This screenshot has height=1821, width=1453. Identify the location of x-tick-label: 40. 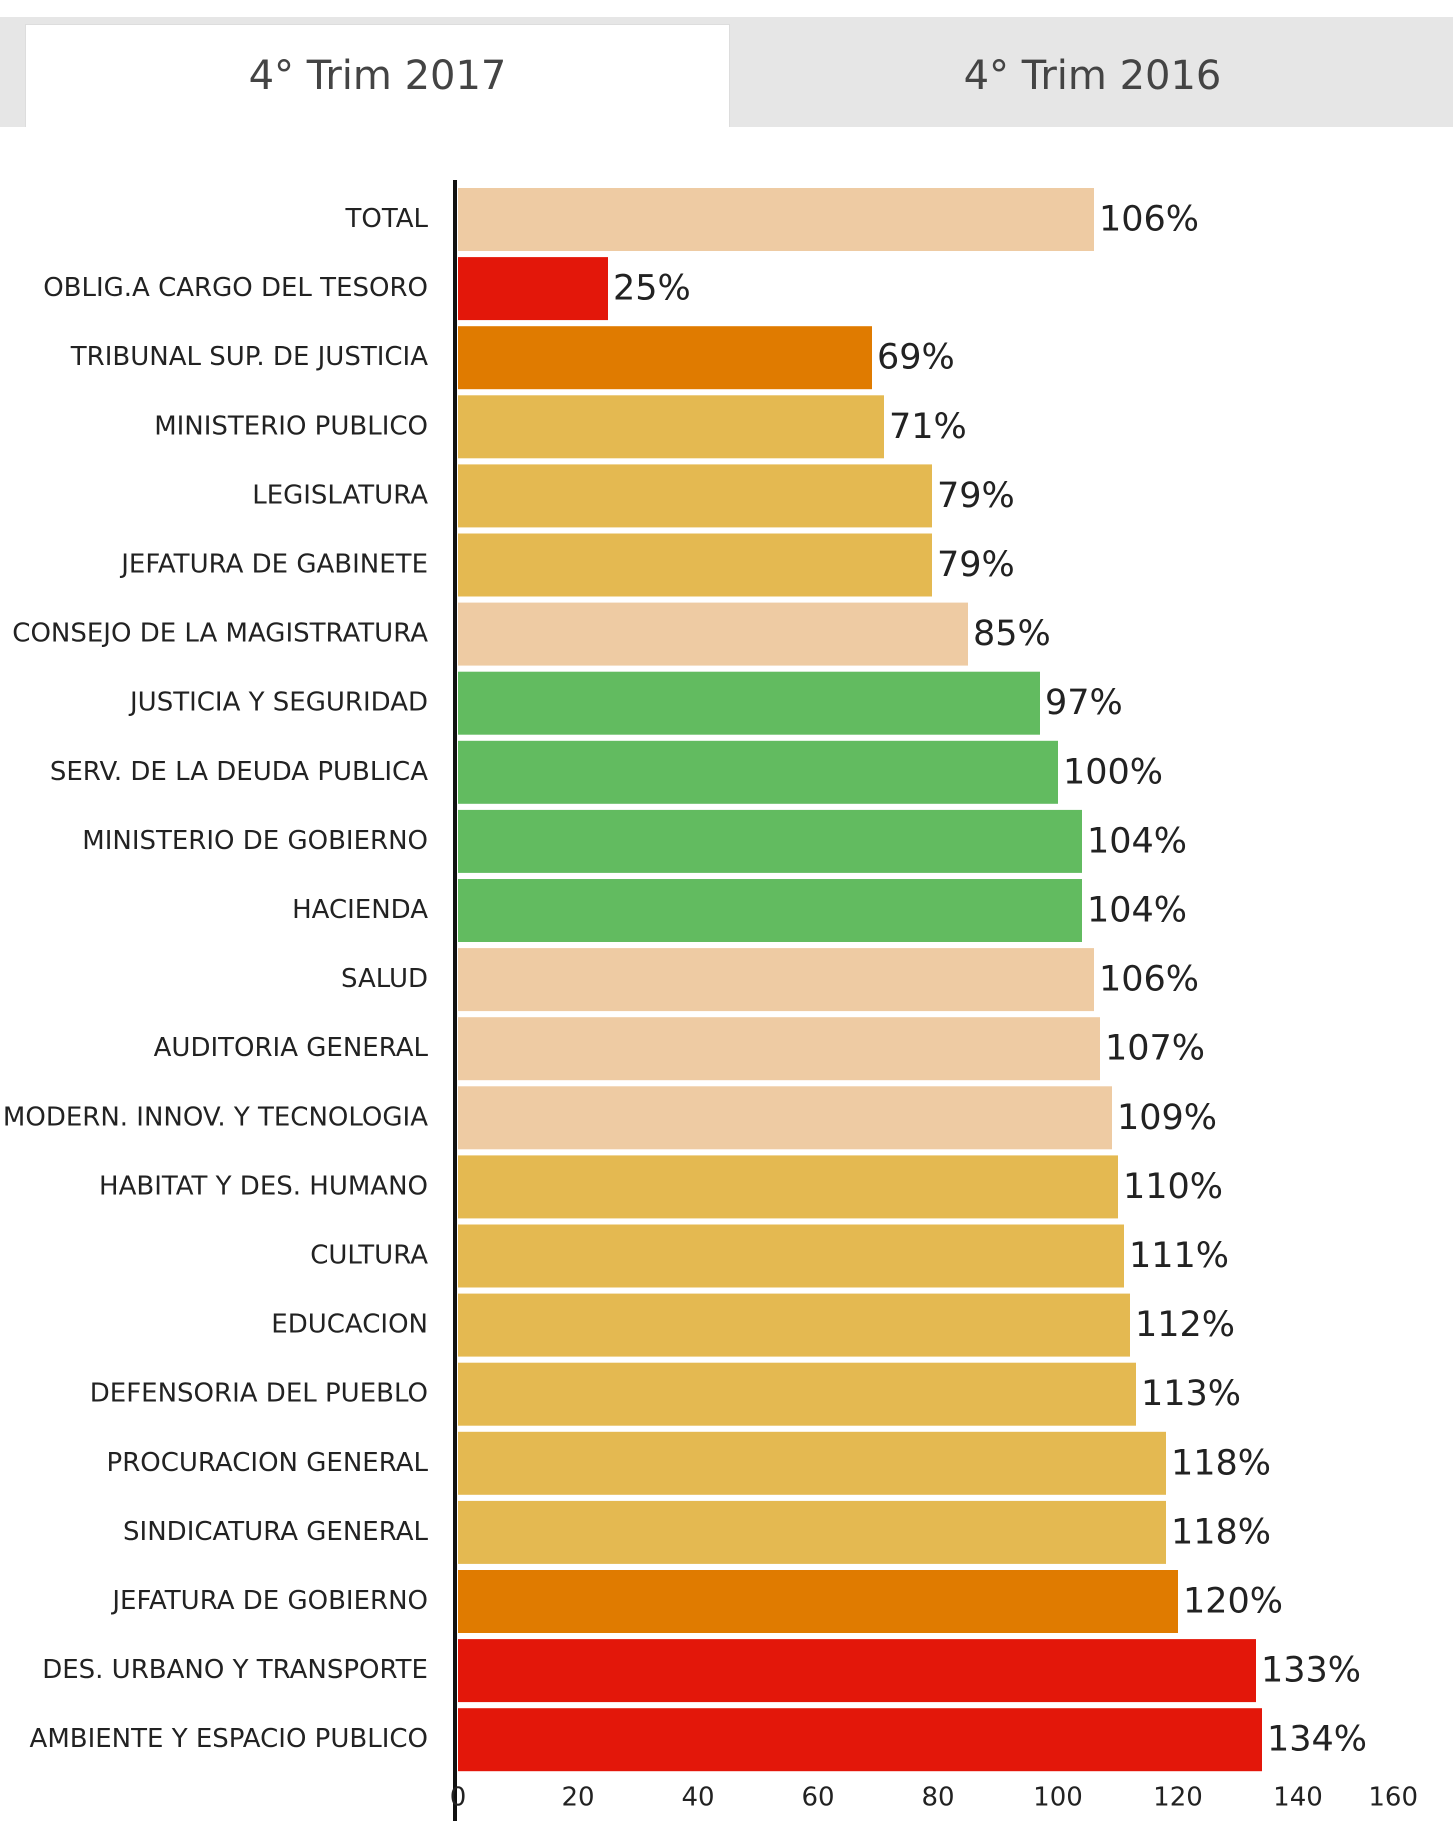
(697, 1798).